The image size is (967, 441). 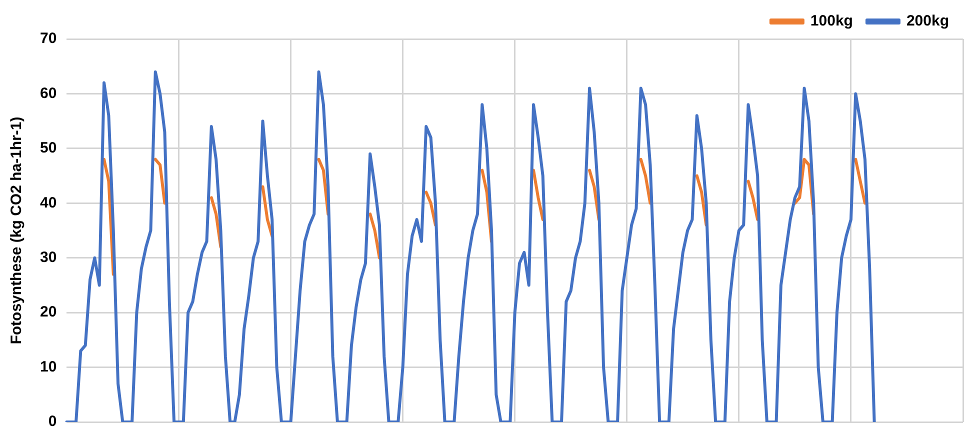 I want to click on y-axis-title: Fotosynthese (kg CO2 ha-1hr-1), so click(x=17, y=230).